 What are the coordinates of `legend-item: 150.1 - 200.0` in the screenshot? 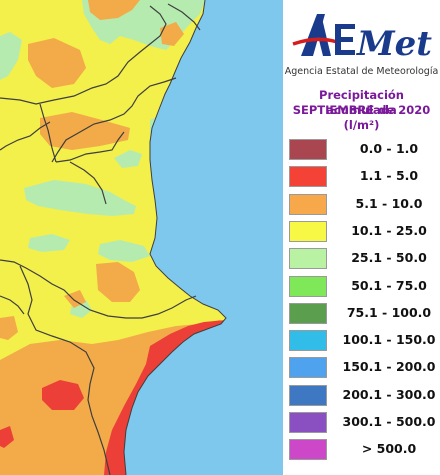 It's located at (361, 368).